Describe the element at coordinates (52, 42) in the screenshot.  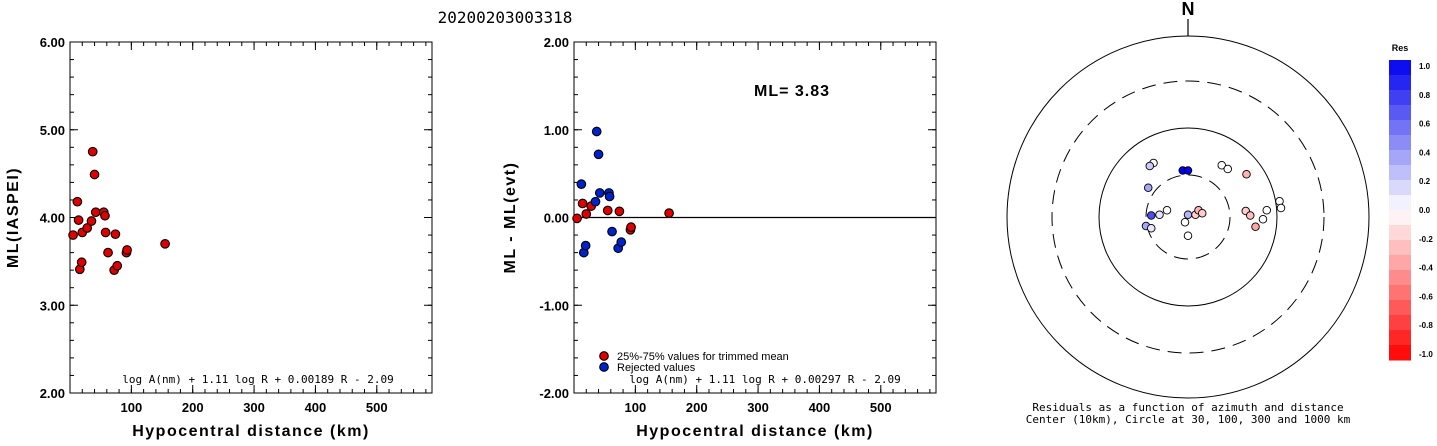
I see `y-tick-label: 6.00` at that location.